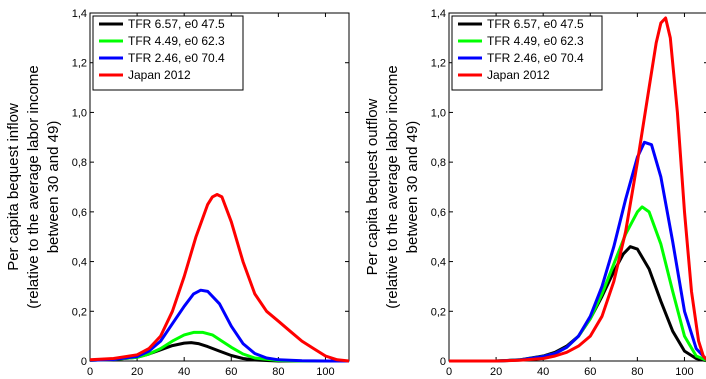 The width and height of the screenshot is (706, 379). What do you see at coordinates (13, 187) in the screenshot?
I see `y-axis-label-line: Per capita bequest inflow` at bounding box center [13, 187].